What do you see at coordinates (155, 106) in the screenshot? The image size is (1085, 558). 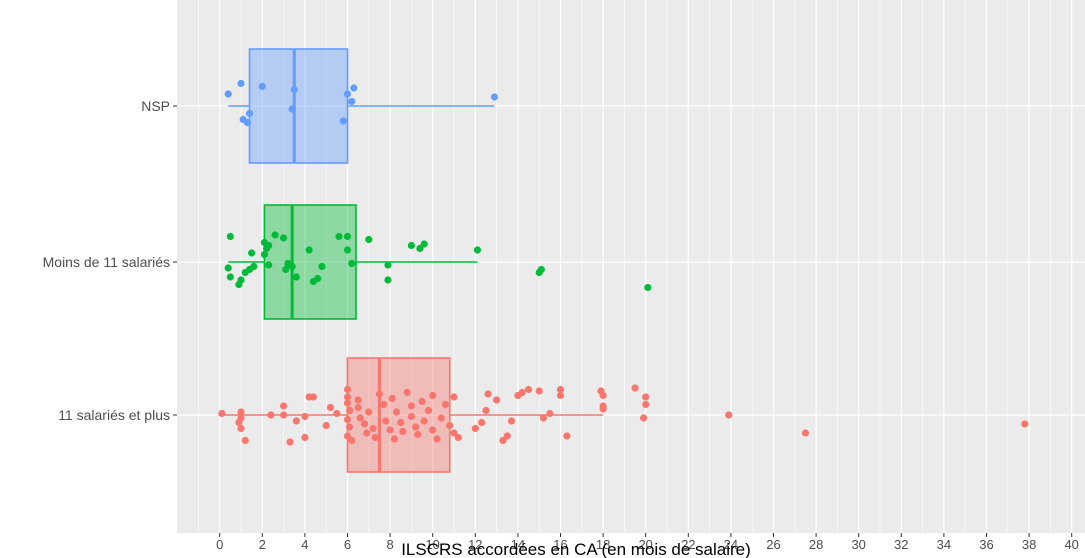 I see `y-category-label: NSP` at bounding box center [155, 106].